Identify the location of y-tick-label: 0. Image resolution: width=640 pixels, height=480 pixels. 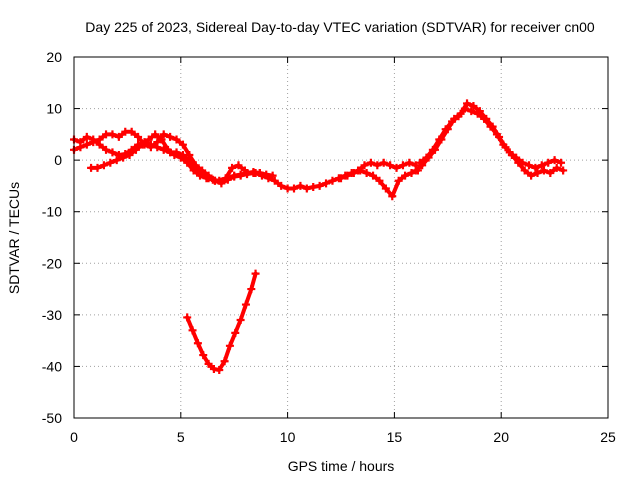
(58, 160).